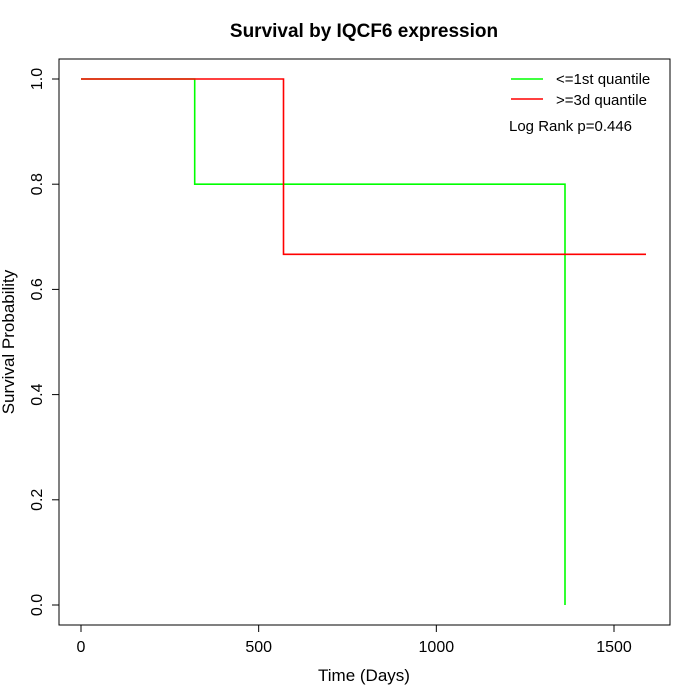  What do you see at coordinates (37, 79) in the screenshot?
I see `y-tick-label: 1.0` at bounding box center [37, 79].